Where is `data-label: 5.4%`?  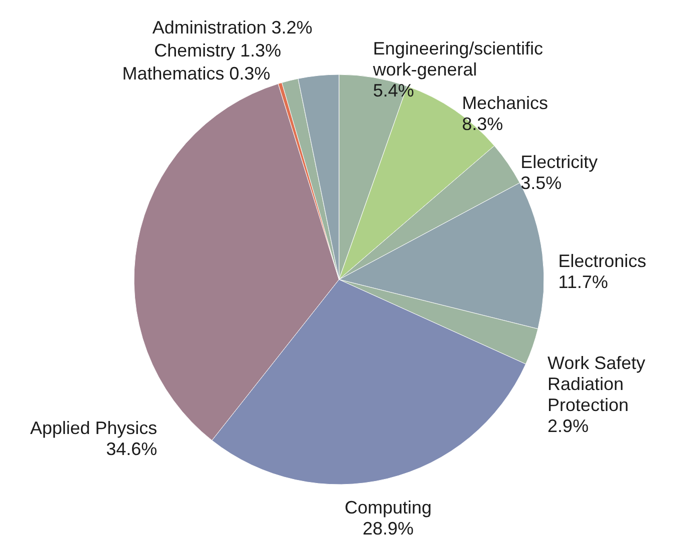
data-label: 5.4% is located at coordinates (393, 90).